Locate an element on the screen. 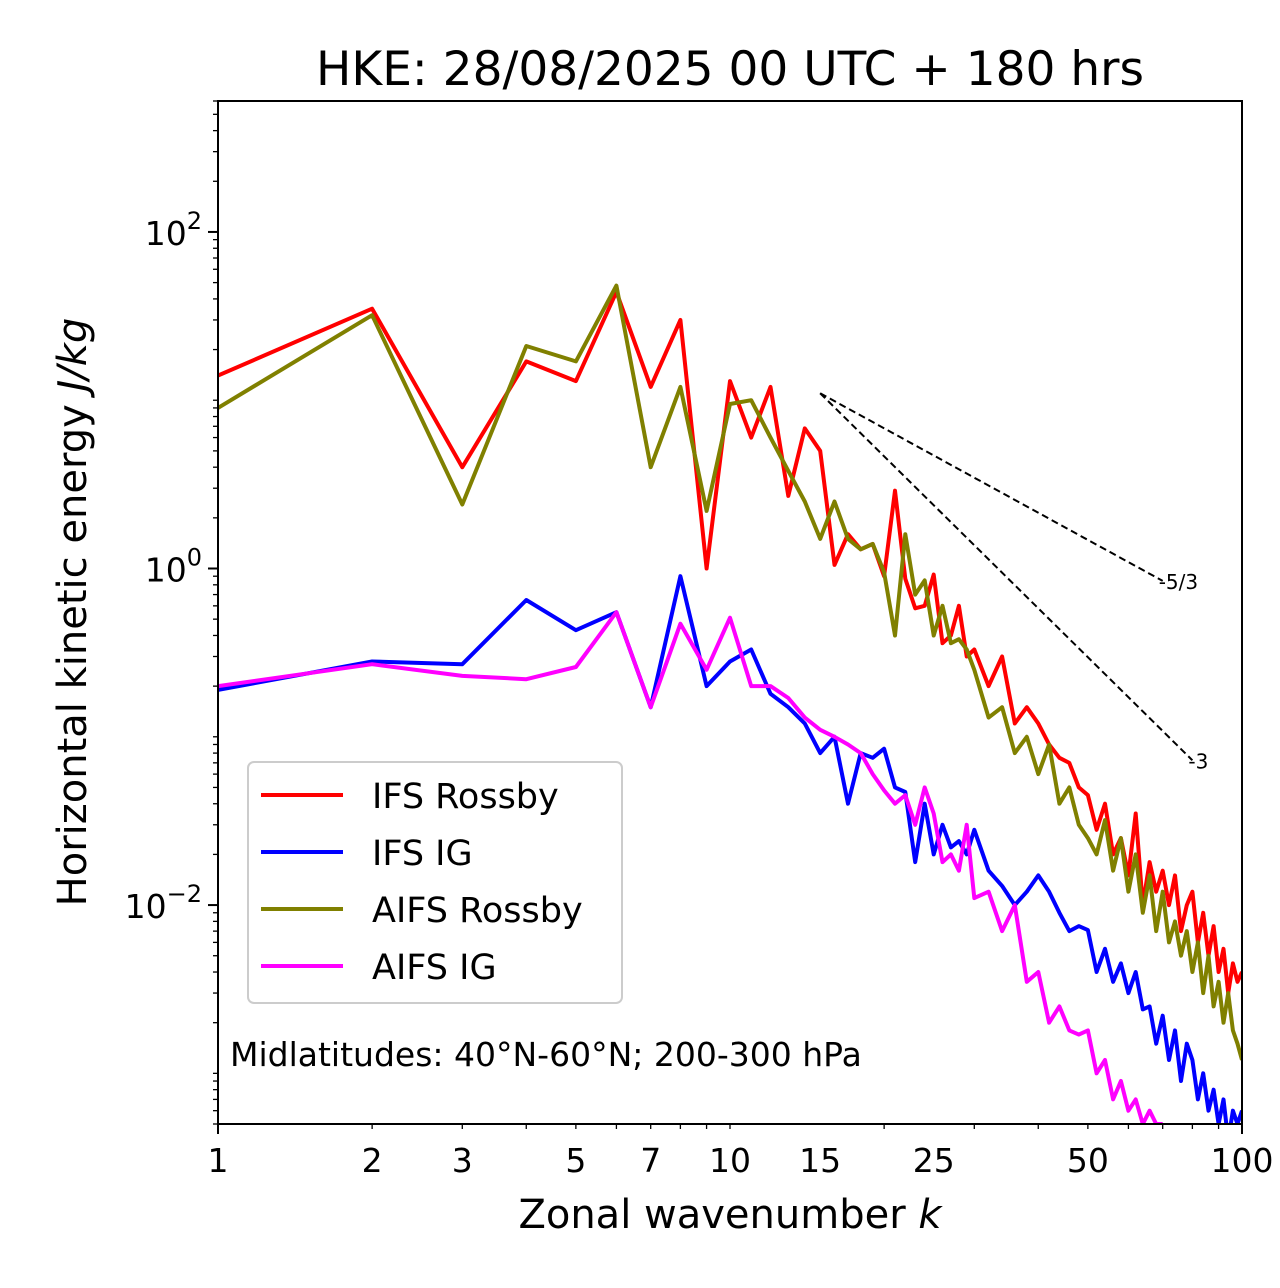  x-axis-label: Zonal wavenumber k is located at coordinates (730, 1215).